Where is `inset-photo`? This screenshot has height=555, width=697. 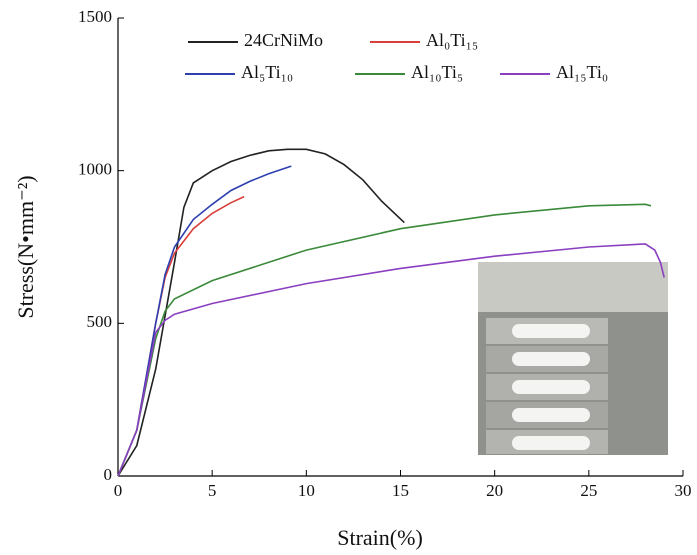 inset-photo is located at coordinates (573, 358).